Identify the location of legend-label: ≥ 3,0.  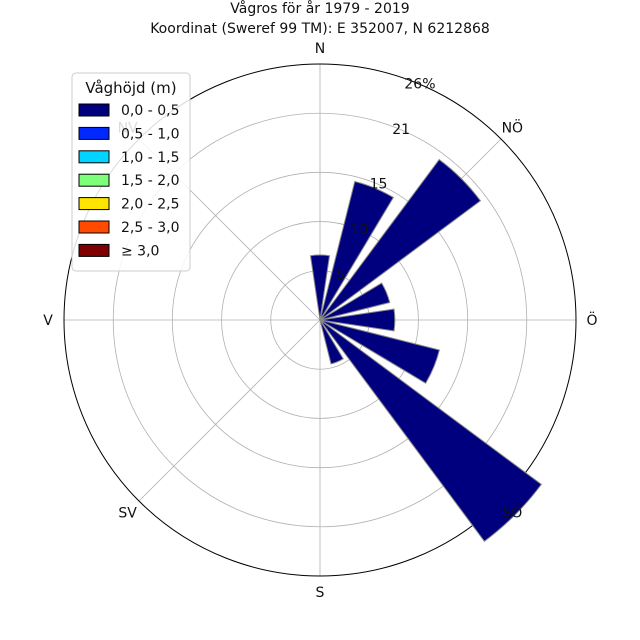
(140, 251).